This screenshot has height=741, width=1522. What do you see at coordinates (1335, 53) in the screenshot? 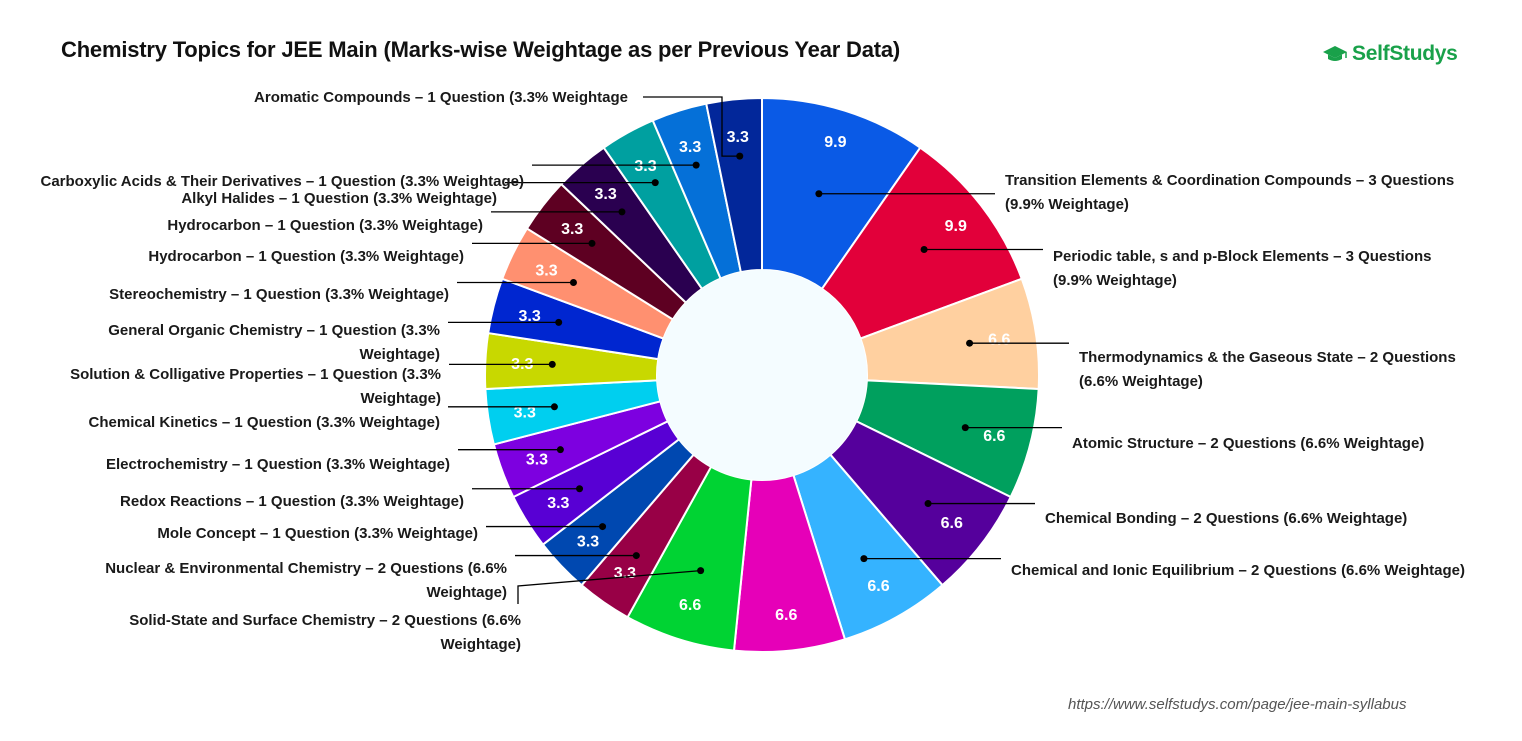
I see `graduation-cap-icon` at bounding box center [1335, 53].